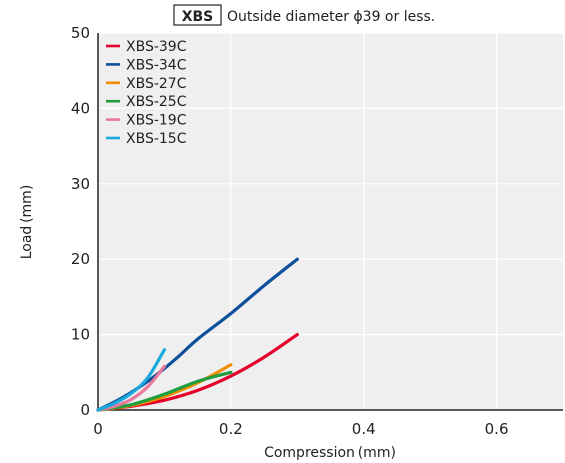  I want to click on y-axis-title: Load (mm), so click(27, 222).